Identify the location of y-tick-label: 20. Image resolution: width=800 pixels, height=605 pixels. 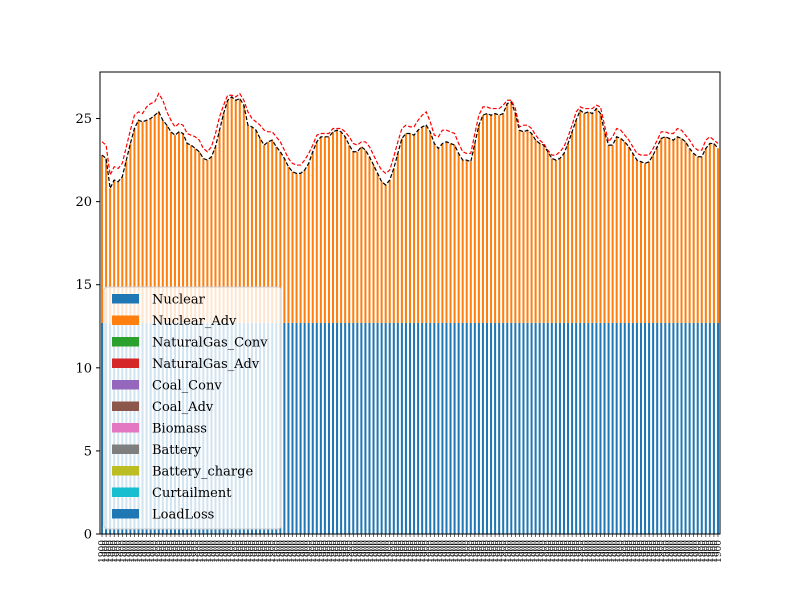
(83, 202).